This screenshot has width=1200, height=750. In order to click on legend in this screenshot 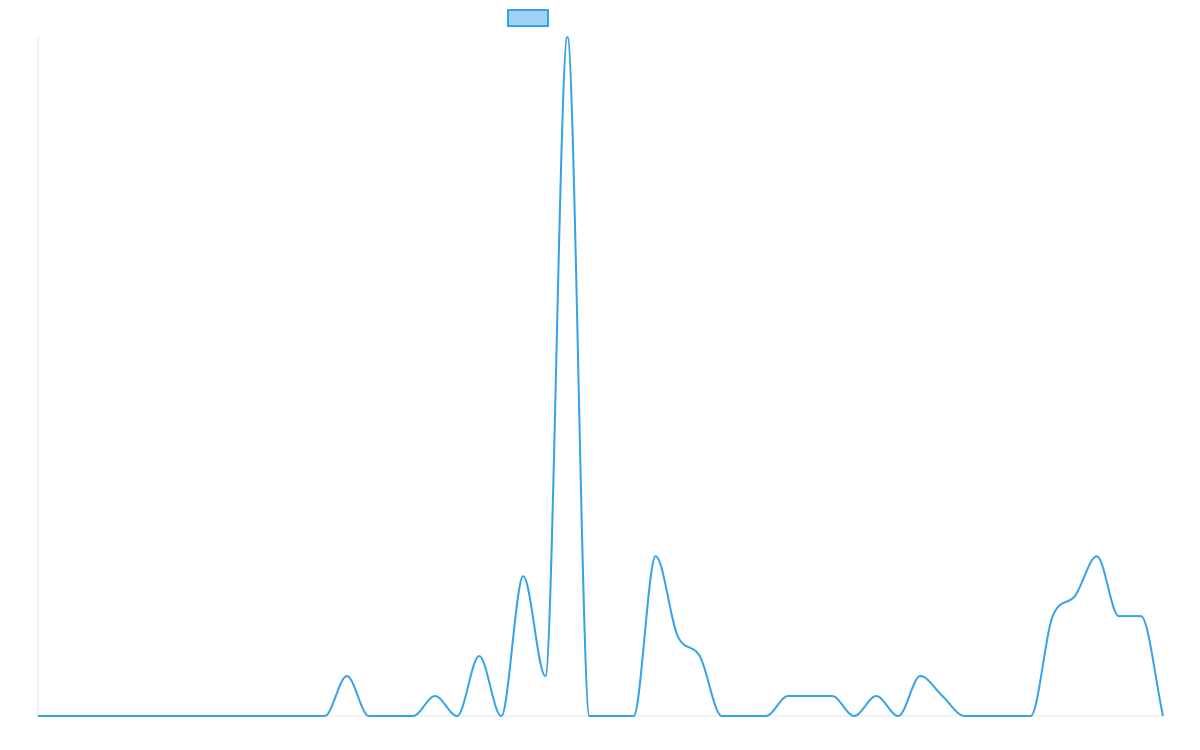, I will do `click(528, 18)`.